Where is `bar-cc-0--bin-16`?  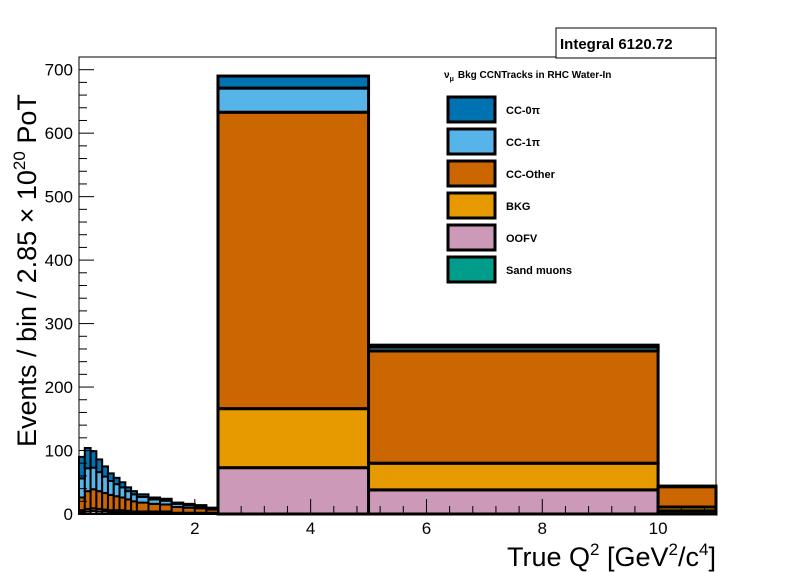 bar-cc-0--bin-16 is located at coordinates (212, 508).